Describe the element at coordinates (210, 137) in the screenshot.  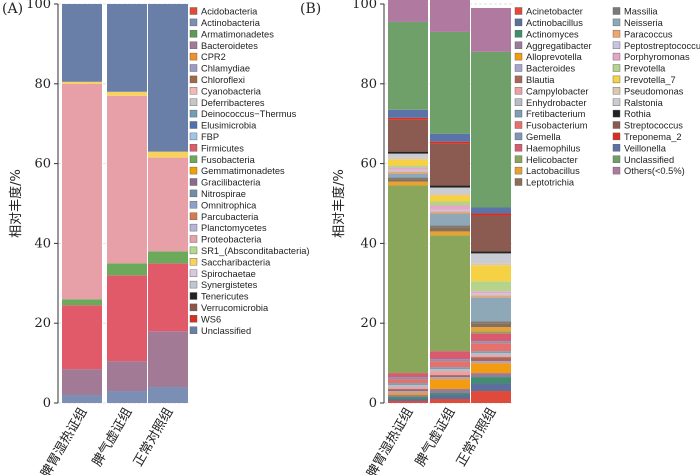
I see `panel-a-legend-label: FBP` at that location.